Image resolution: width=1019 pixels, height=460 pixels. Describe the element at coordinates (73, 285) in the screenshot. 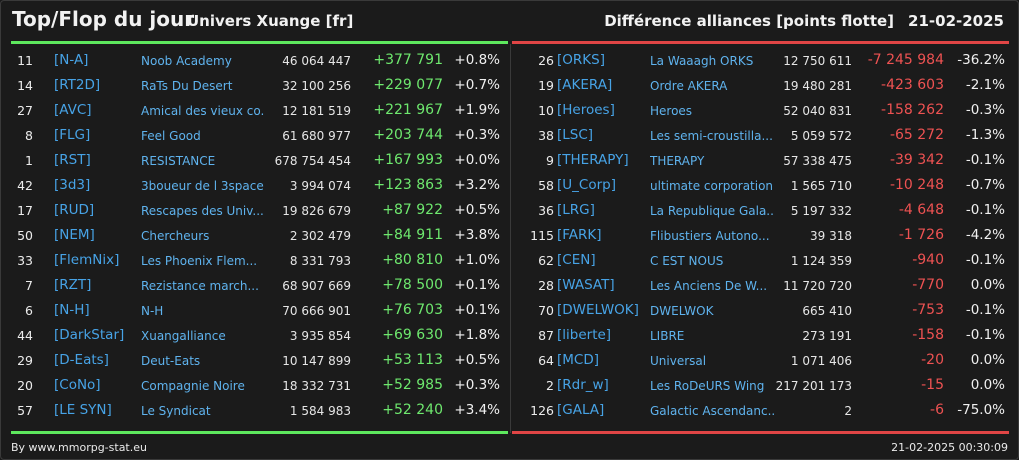

I see `alliance-tag-link: [RZT]` at that location.